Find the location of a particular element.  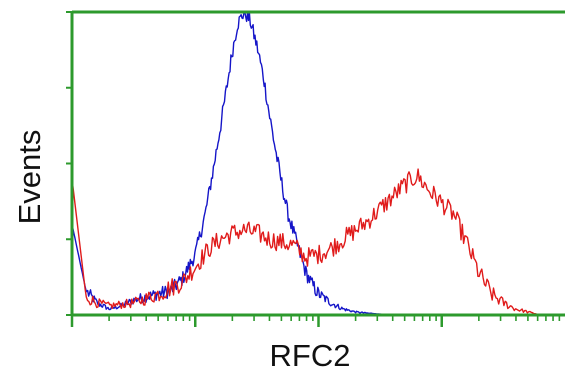

x-axis-title: RFC2 is located at coordinates (310, 355).